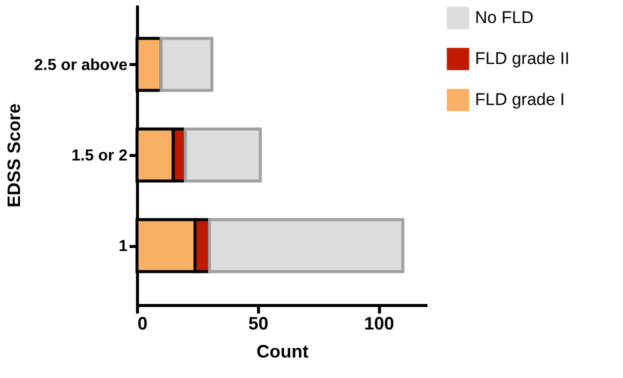  Describe the element at coordinates (282, 352) in the screenshot. I see `x-axis-title: Count` at that location.